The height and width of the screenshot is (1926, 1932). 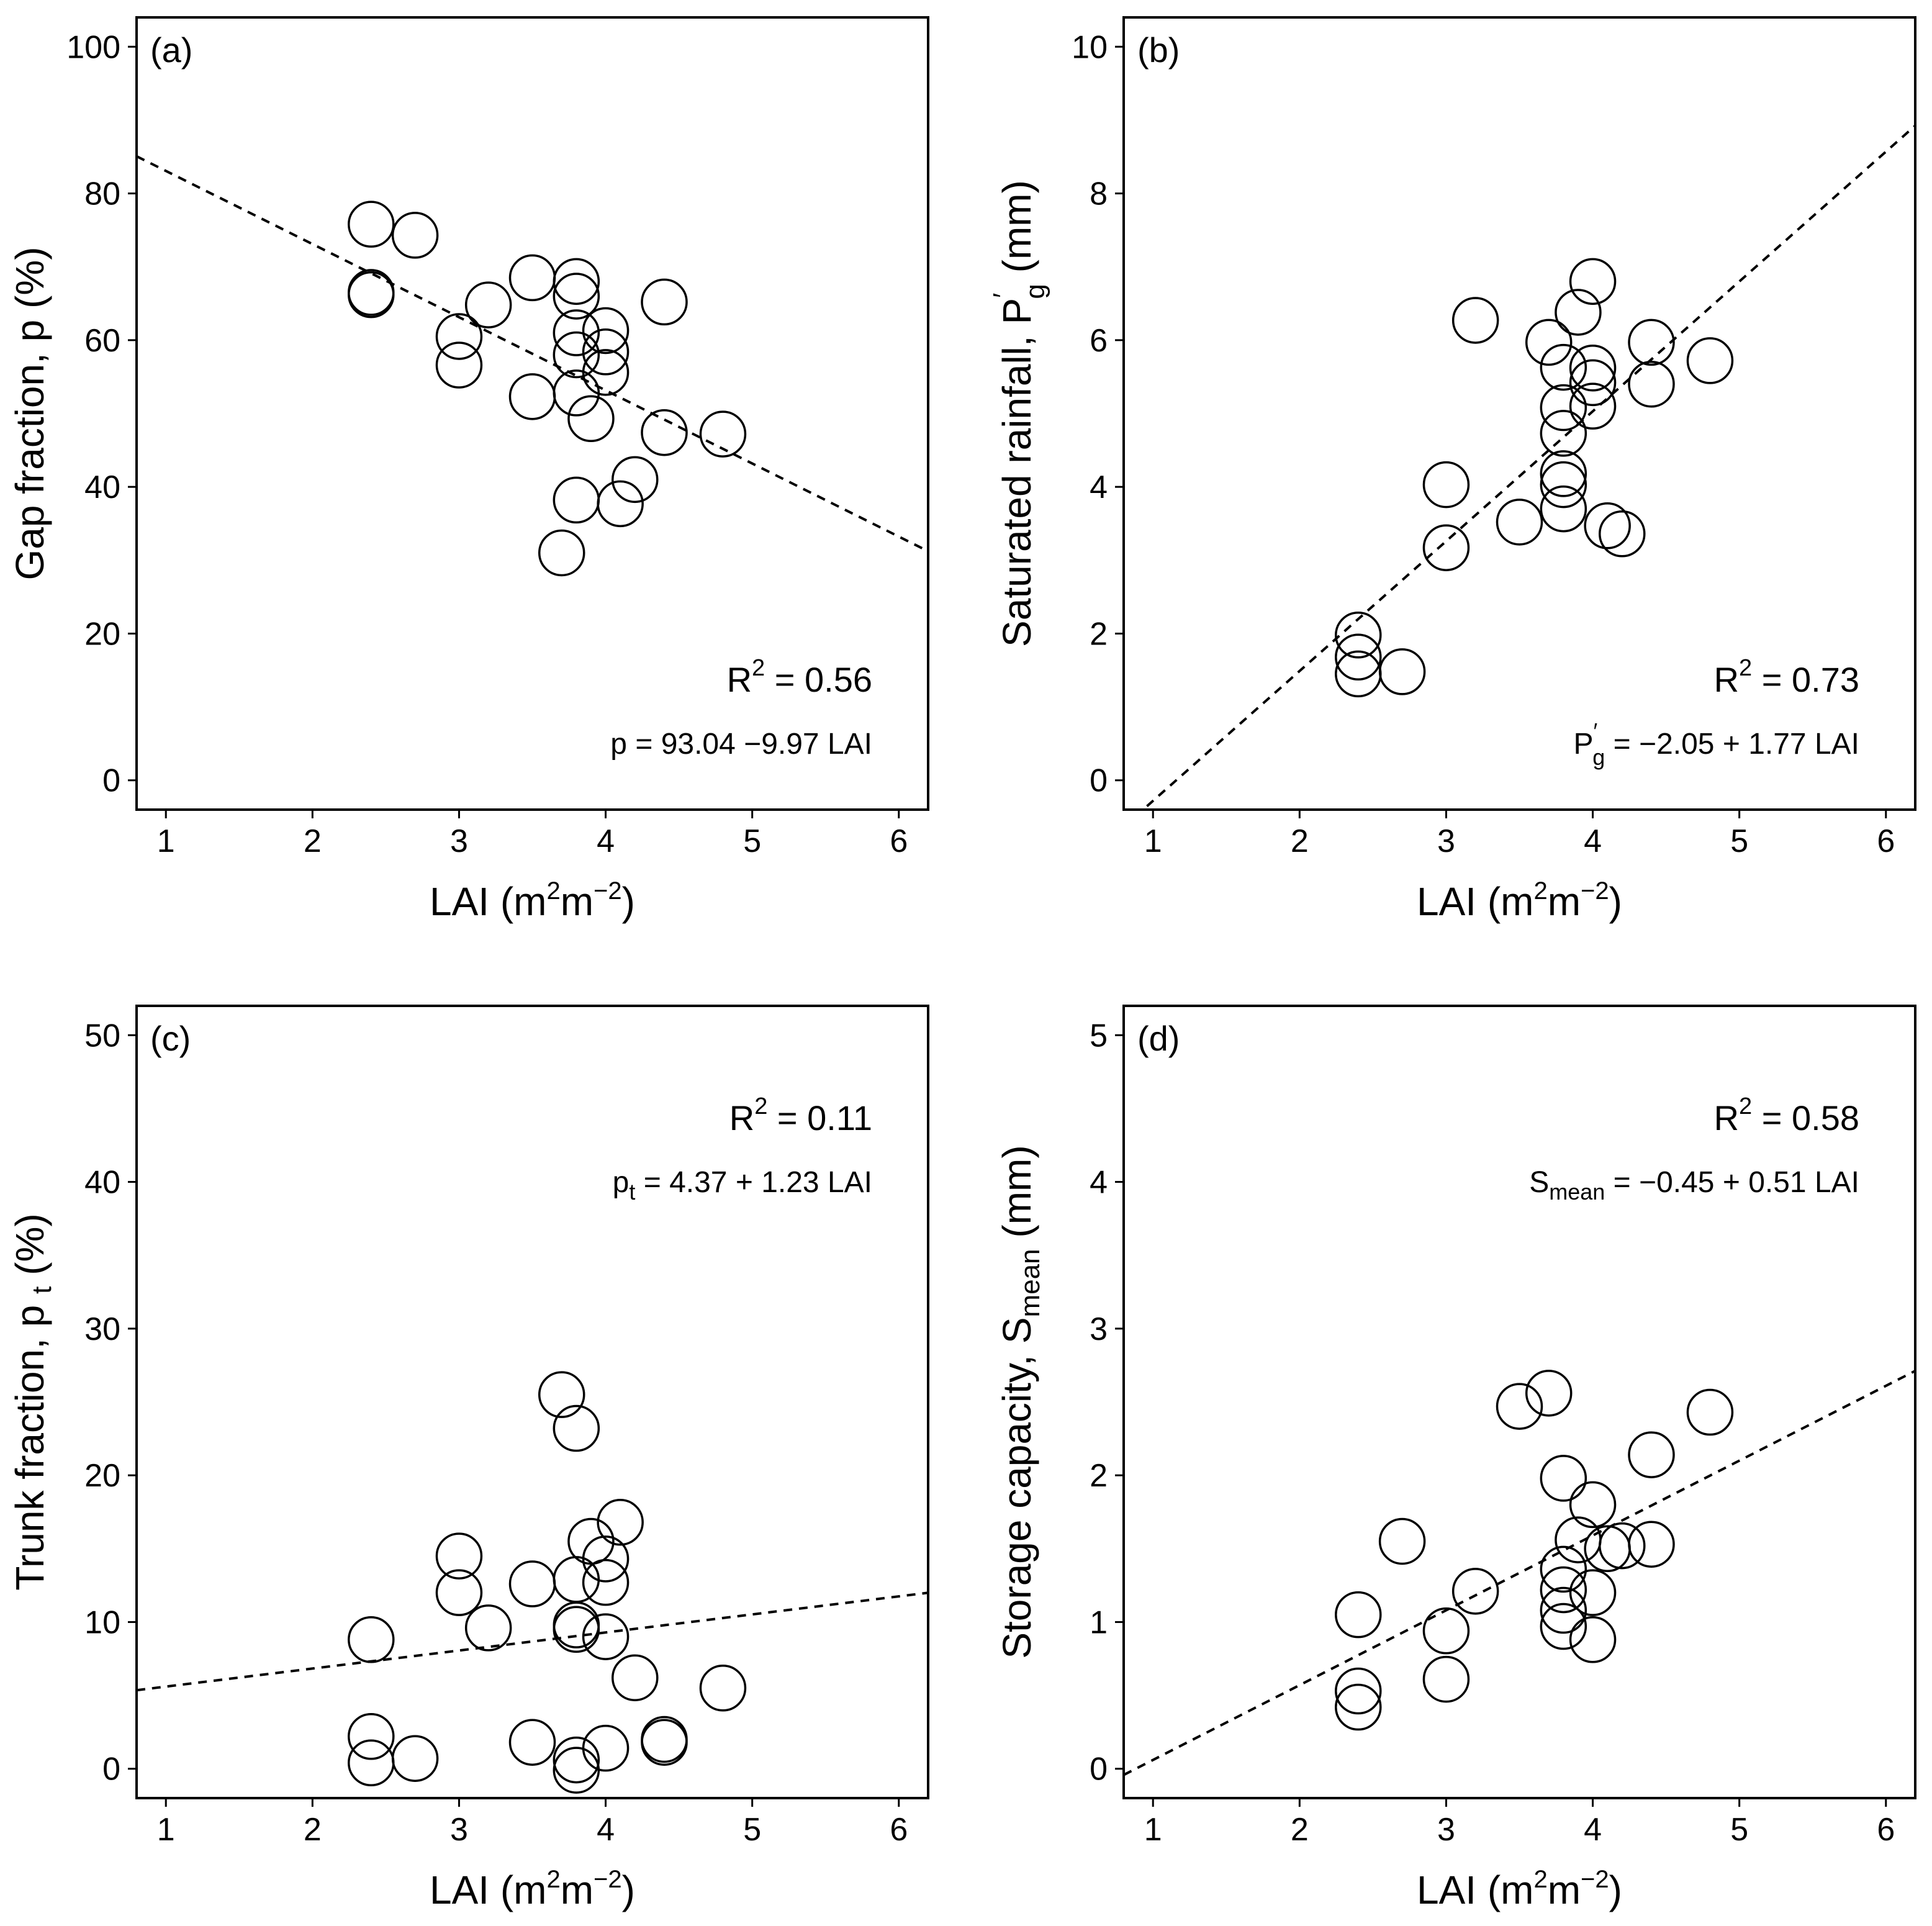 I want to click on y-tick-label: 5, so click(x=1099, y=1036).